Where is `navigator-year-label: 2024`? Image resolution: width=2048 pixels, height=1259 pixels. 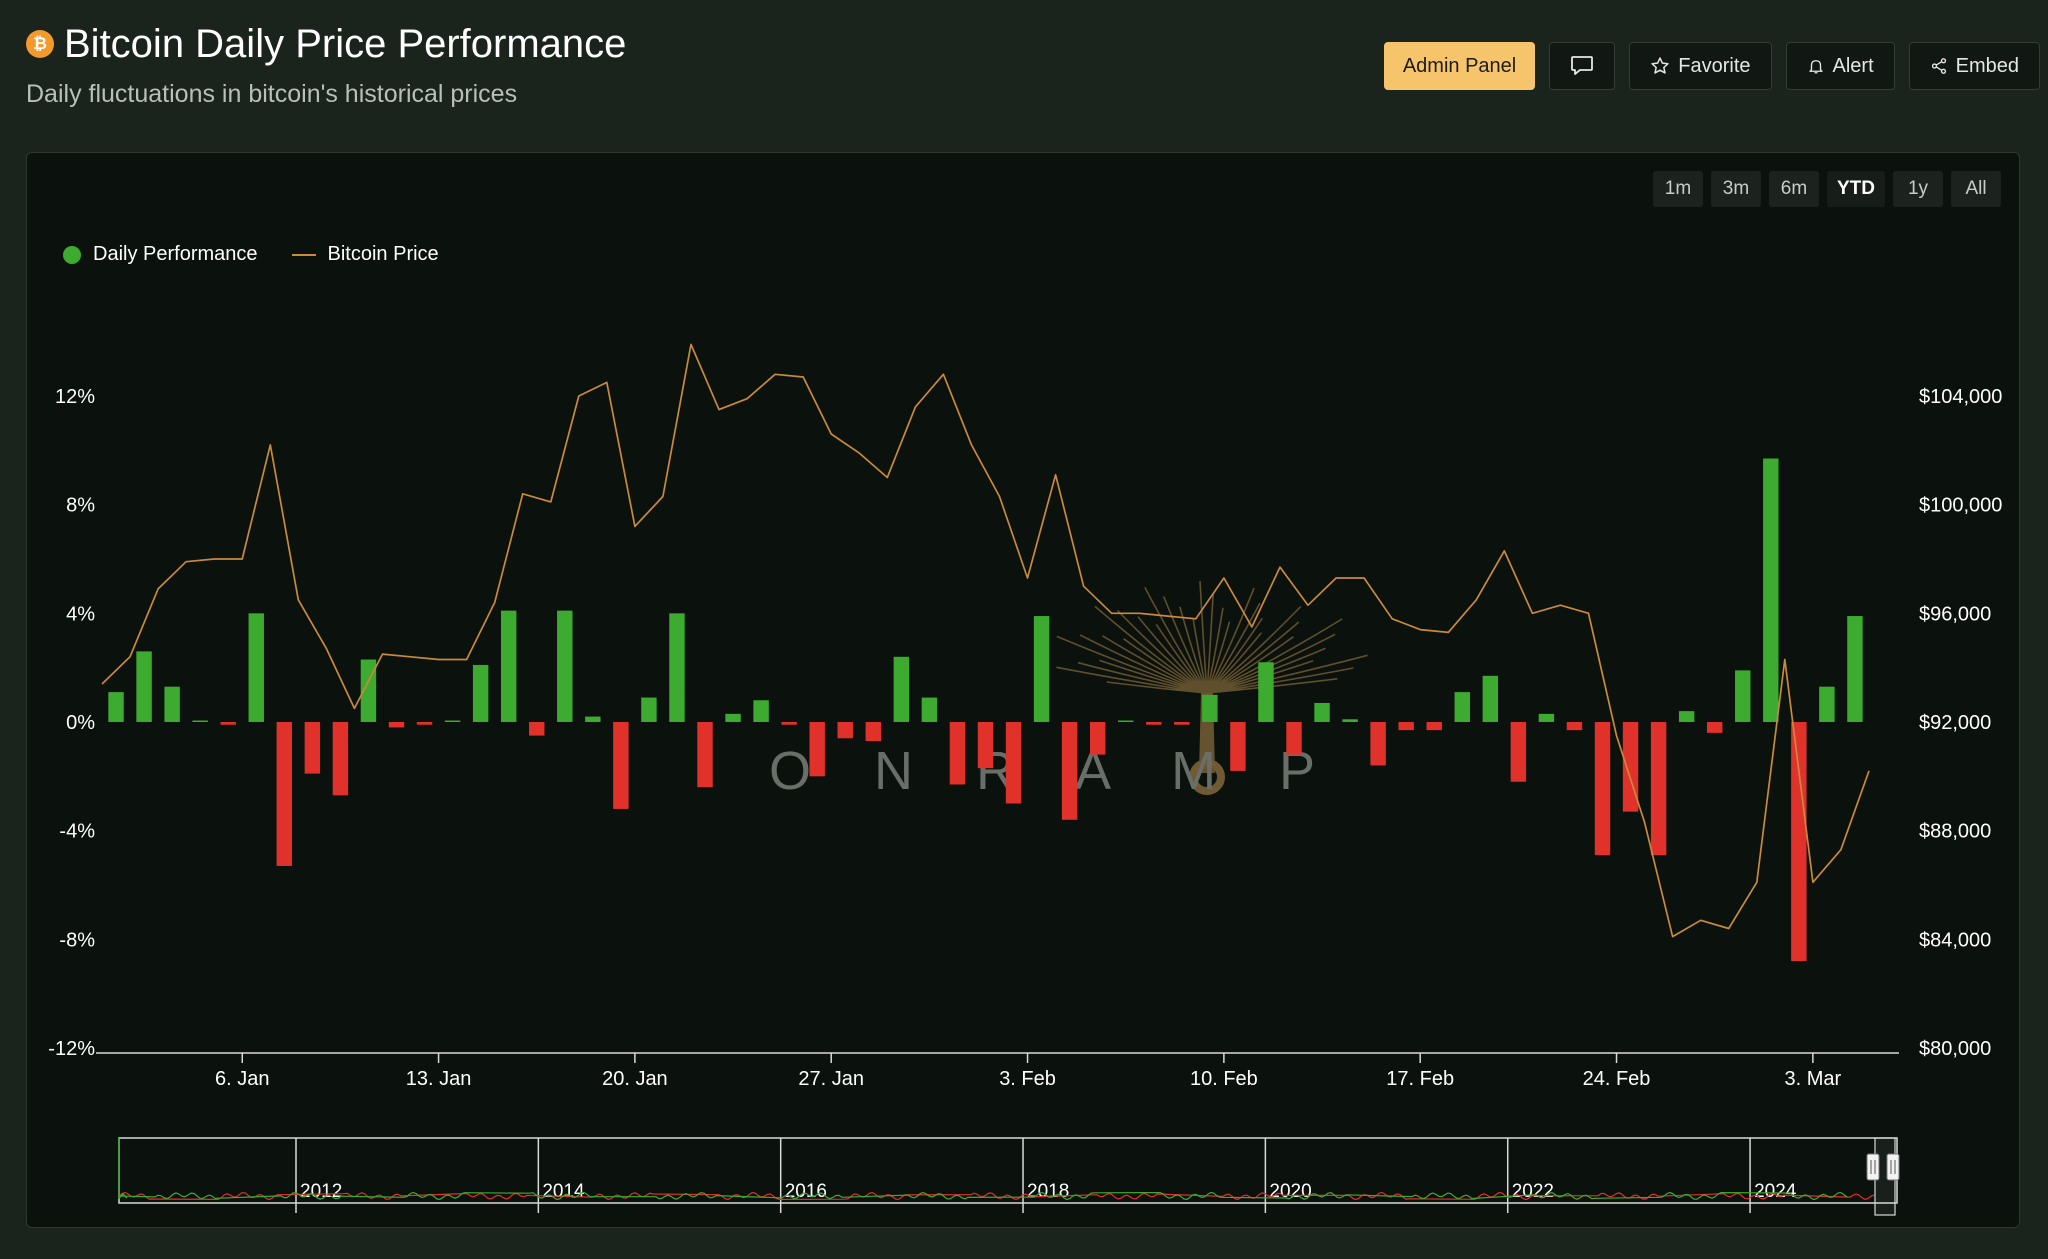
navigator-year-label: 2024 is located at coordinates (1775, 1191).